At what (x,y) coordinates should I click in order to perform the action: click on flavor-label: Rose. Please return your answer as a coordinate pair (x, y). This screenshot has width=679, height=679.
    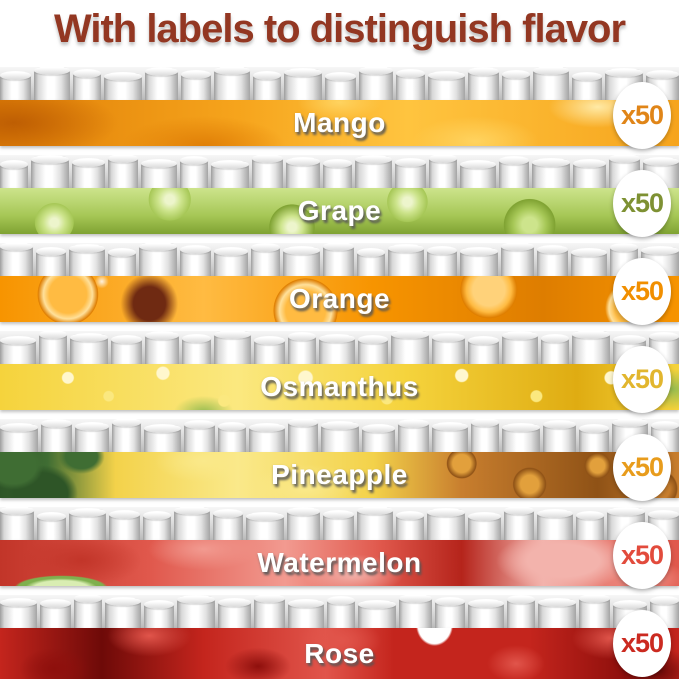
    Looking at the image, I should click on (339, 653).